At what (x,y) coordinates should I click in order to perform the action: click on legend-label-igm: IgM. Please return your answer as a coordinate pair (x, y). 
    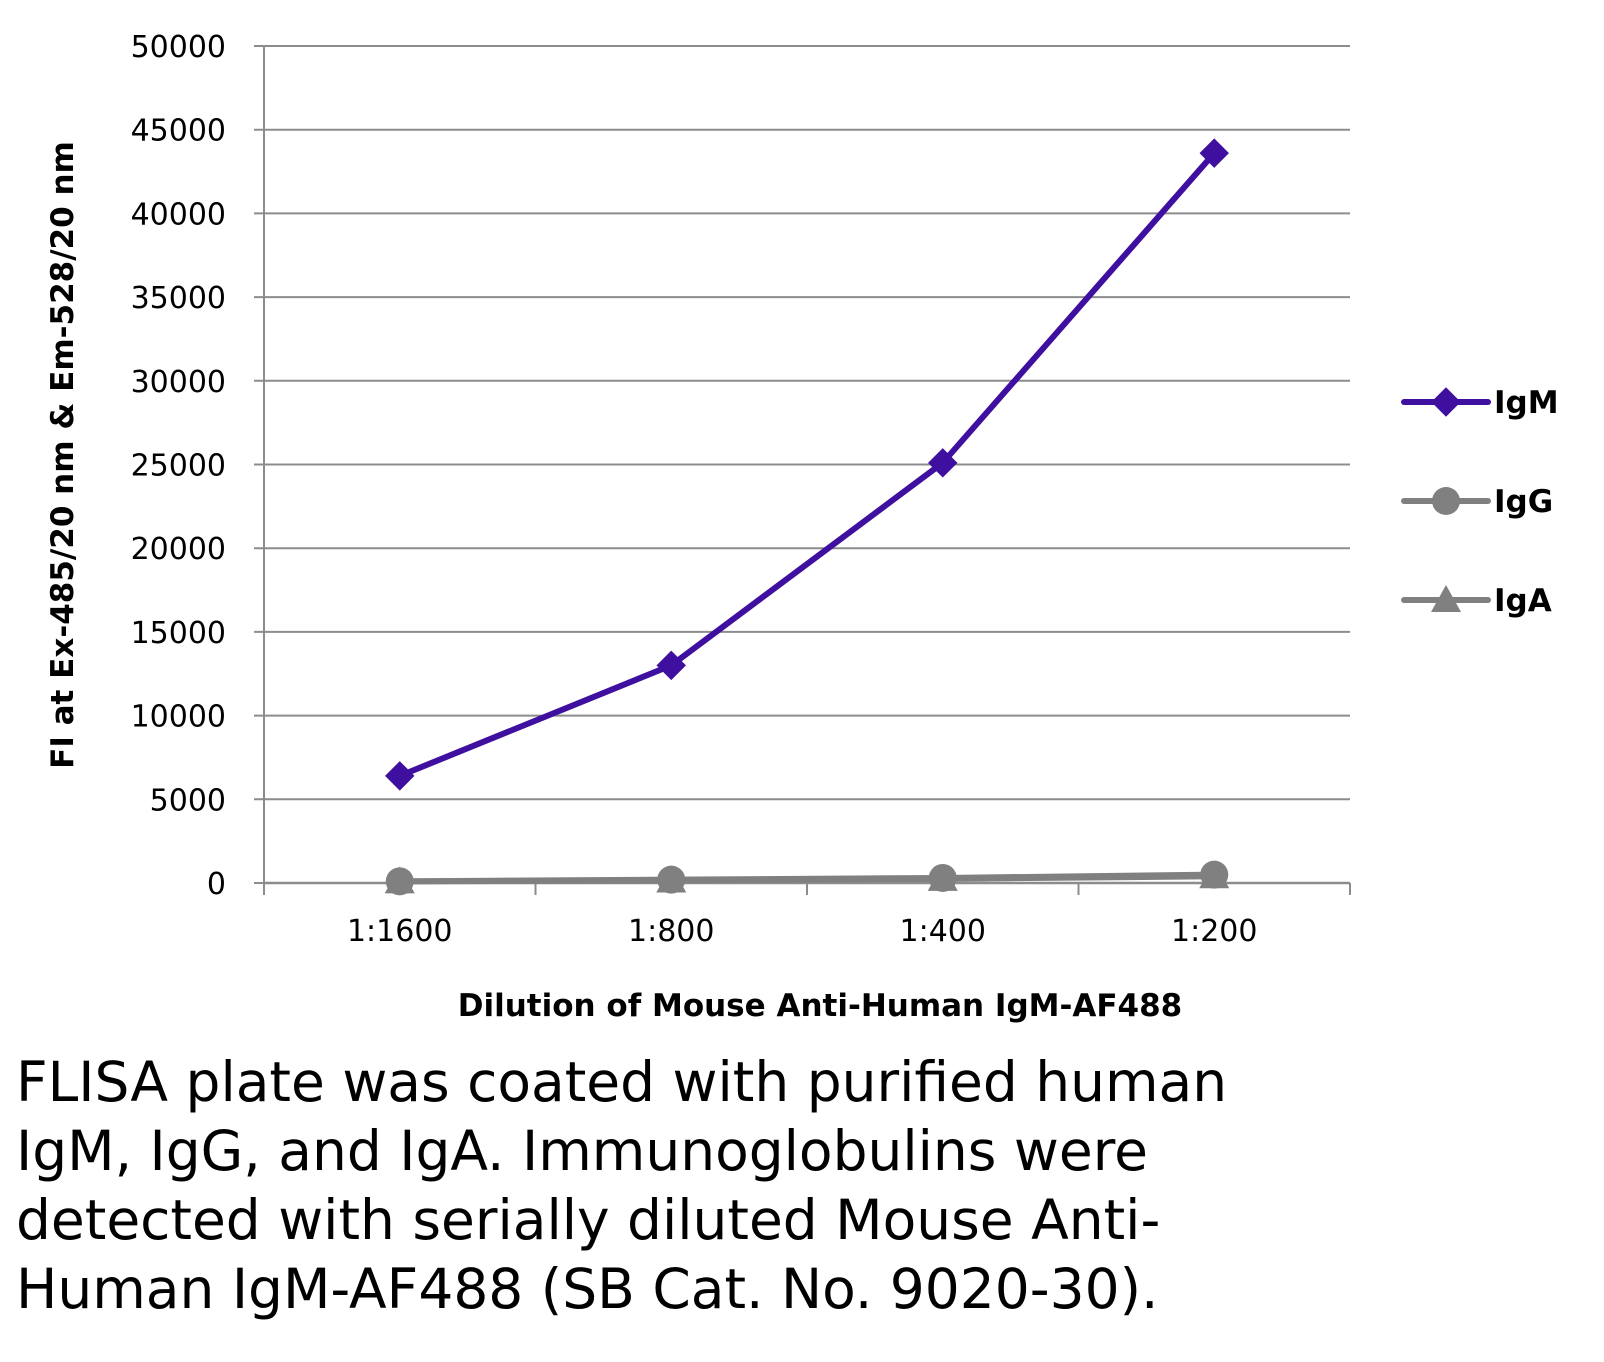
    Looking at the image, I should click on (1526, 403).